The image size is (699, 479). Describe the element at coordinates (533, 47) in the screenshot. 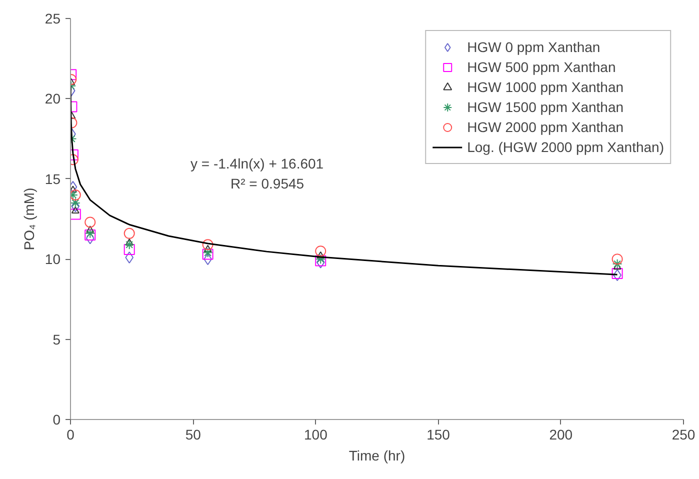

I see `legend-label: HGW 0 ppm Xanthan` at that location.